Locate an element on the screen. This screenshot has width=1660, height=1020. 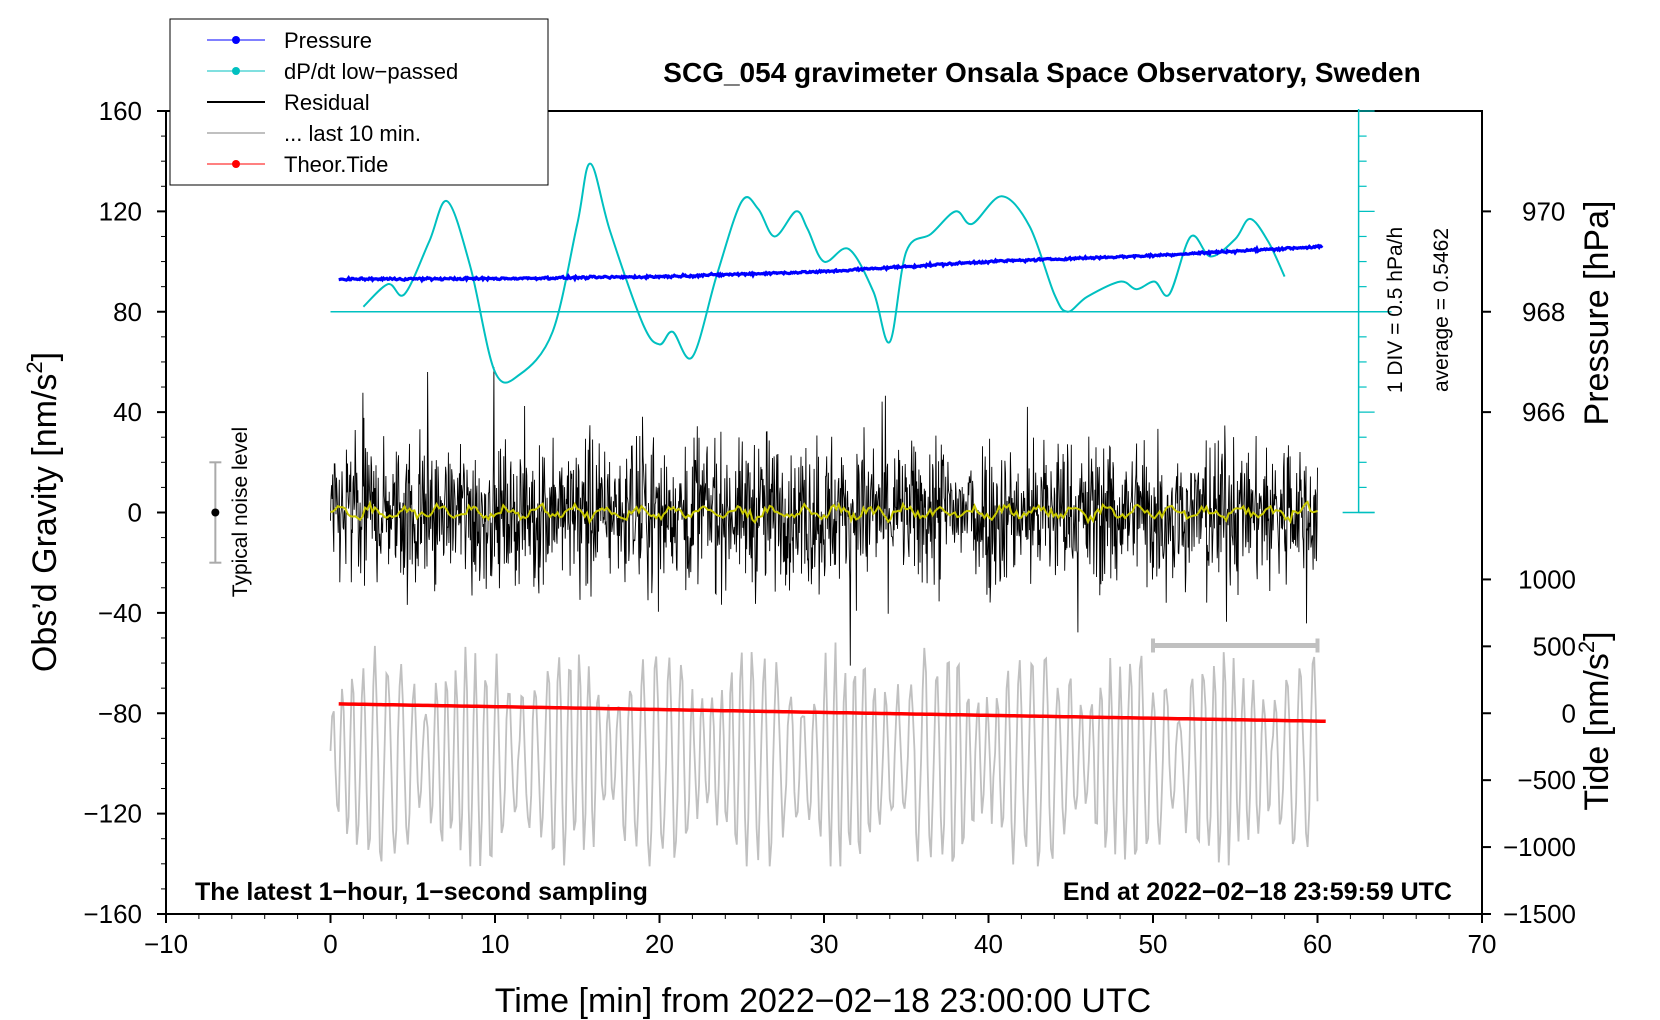
y-tick-label: 40 is located at coordinates (127, 412).